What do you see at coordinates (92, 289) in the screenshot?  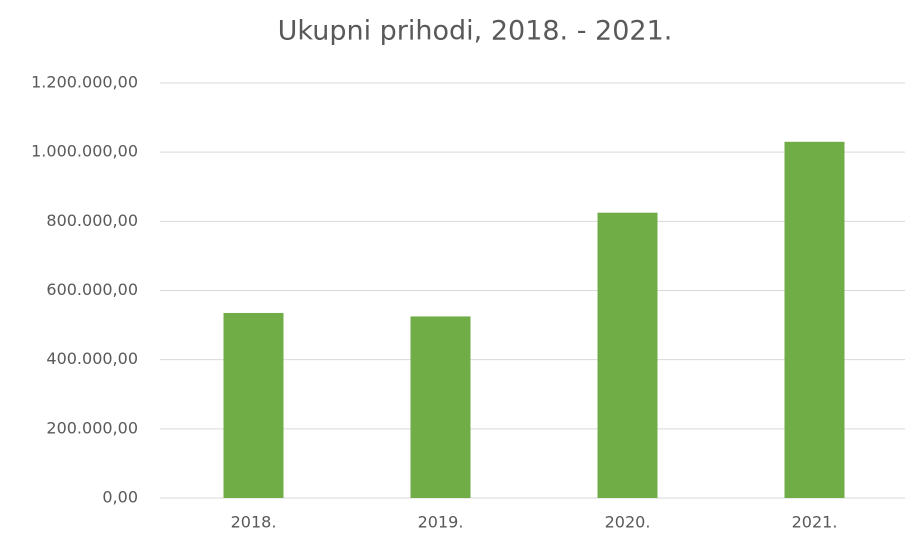 I see `y-tick-label: 600.000,00` at bounding box center [92, 289].